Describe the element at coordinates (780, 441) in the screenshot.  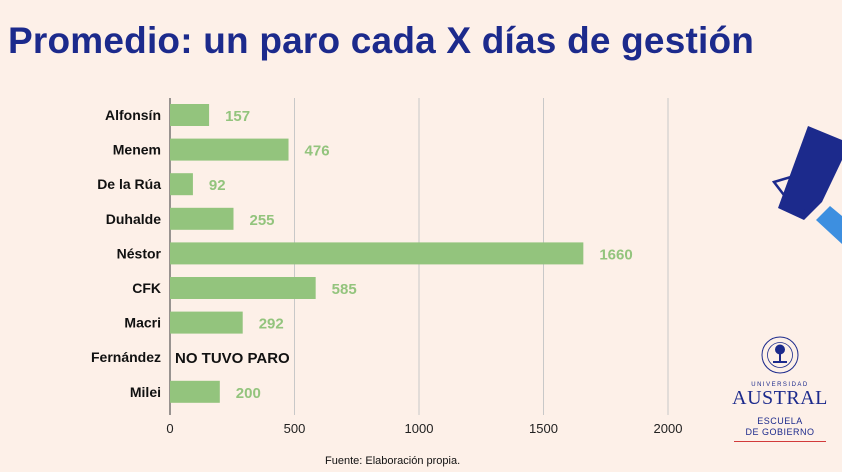
I see `logo-divider` at that location.